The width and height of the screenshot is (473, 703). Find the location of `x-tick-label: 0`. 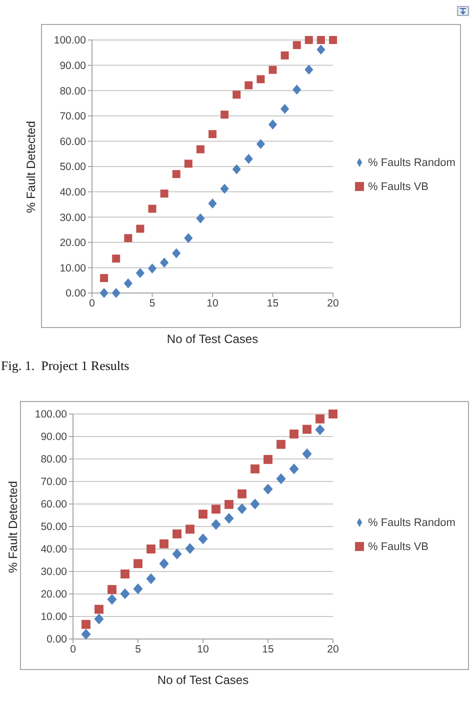

x-tick-label: 0 is located at coordinates (92, 303).